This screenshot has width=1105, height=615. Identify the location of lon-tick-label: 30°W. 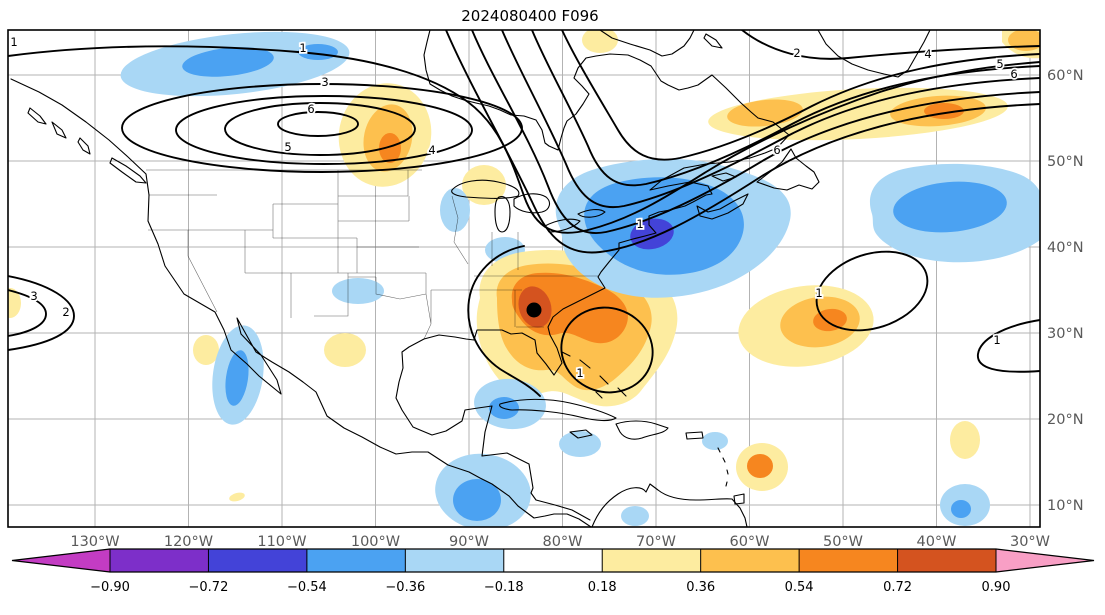
(1030, 542).